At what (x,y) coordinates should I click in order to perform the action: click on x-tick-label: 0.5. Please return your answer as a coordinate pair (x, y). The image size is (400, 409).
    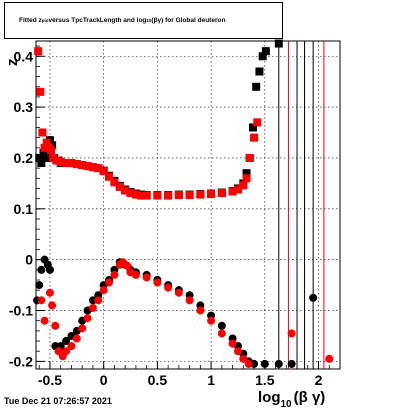
    Looking at the image, I should click on (158, 380).